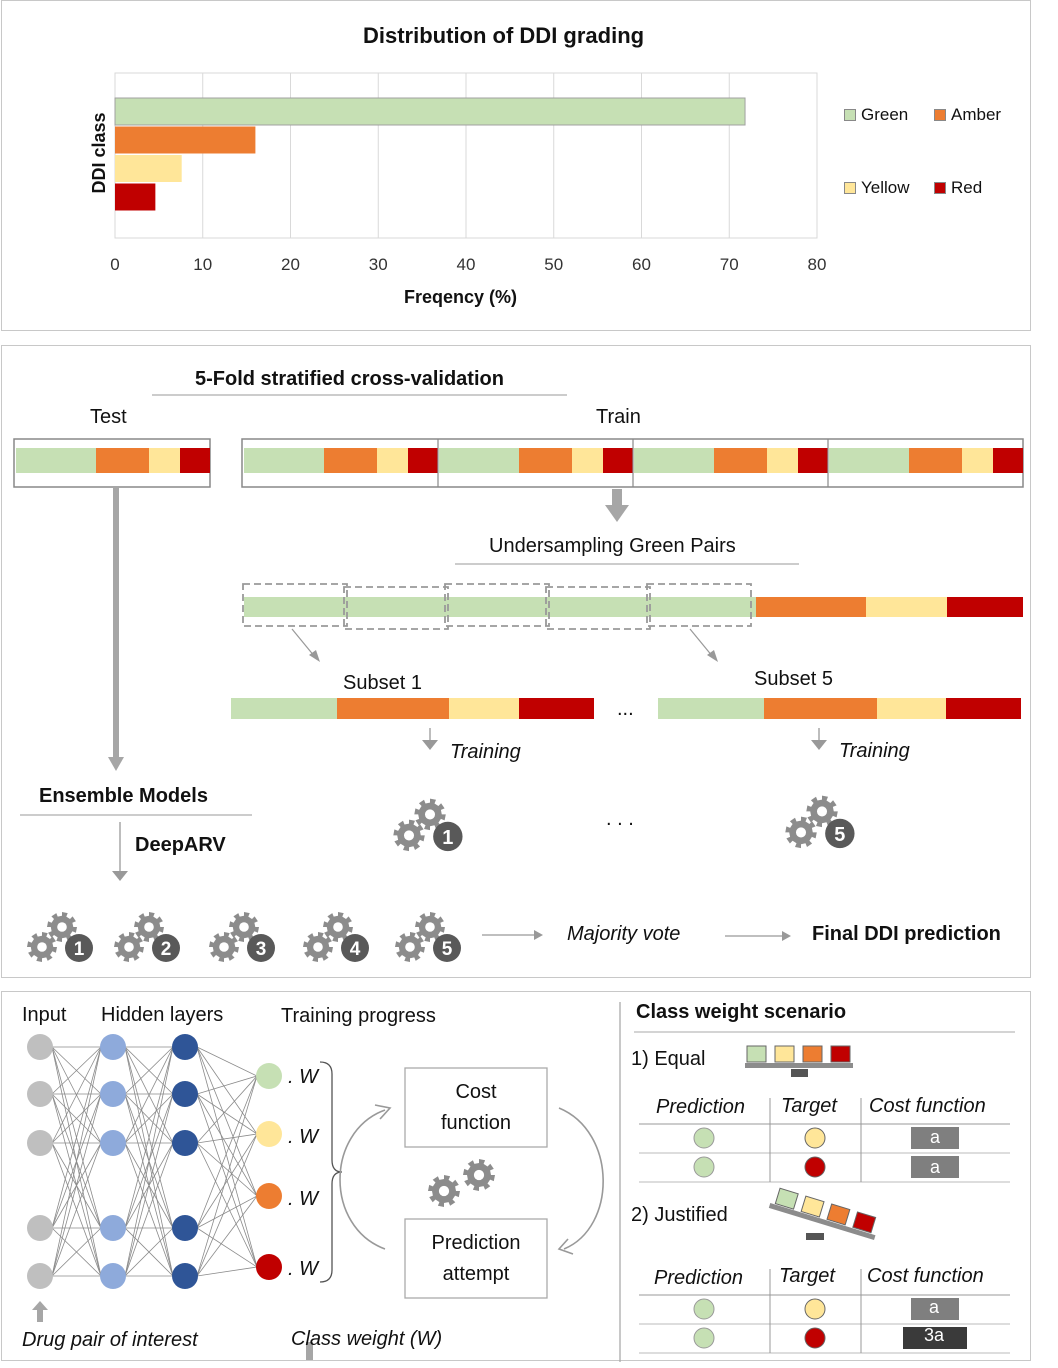 Image resolution: width=1058 pixels, height=1368 pixels. What do you see at coordinates (565, 1246) in the screenshot?
I see `cycle-arrowhead-right` at bounding box center [565, 1246].